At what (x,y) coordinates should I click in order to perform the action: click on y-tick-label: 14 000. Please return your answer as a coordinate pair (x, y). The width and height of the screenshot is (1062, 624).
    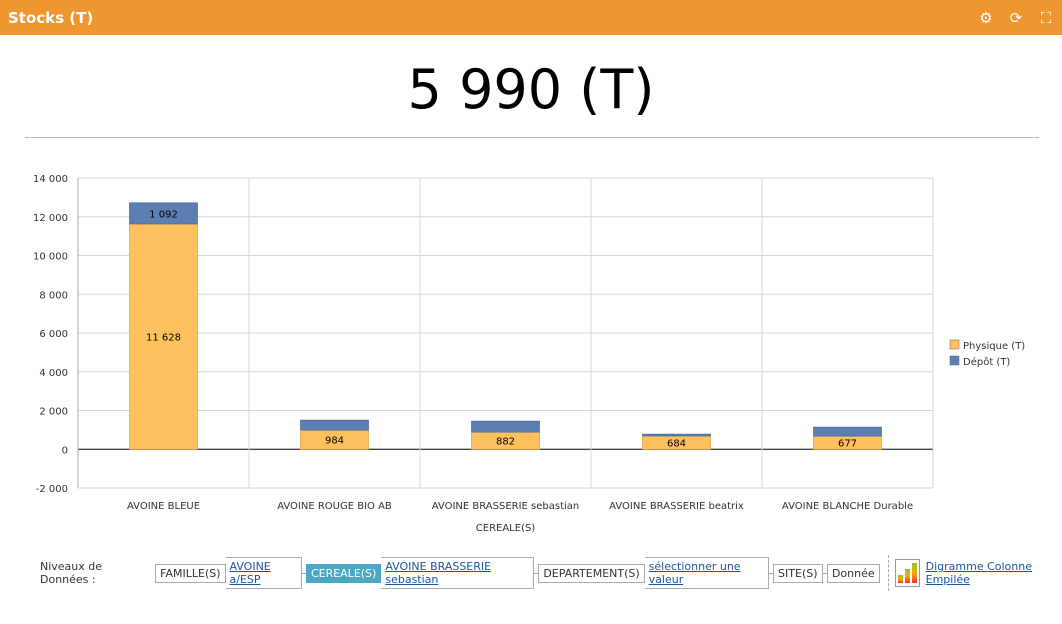
    Looking at the image, I should click on (50, 179).